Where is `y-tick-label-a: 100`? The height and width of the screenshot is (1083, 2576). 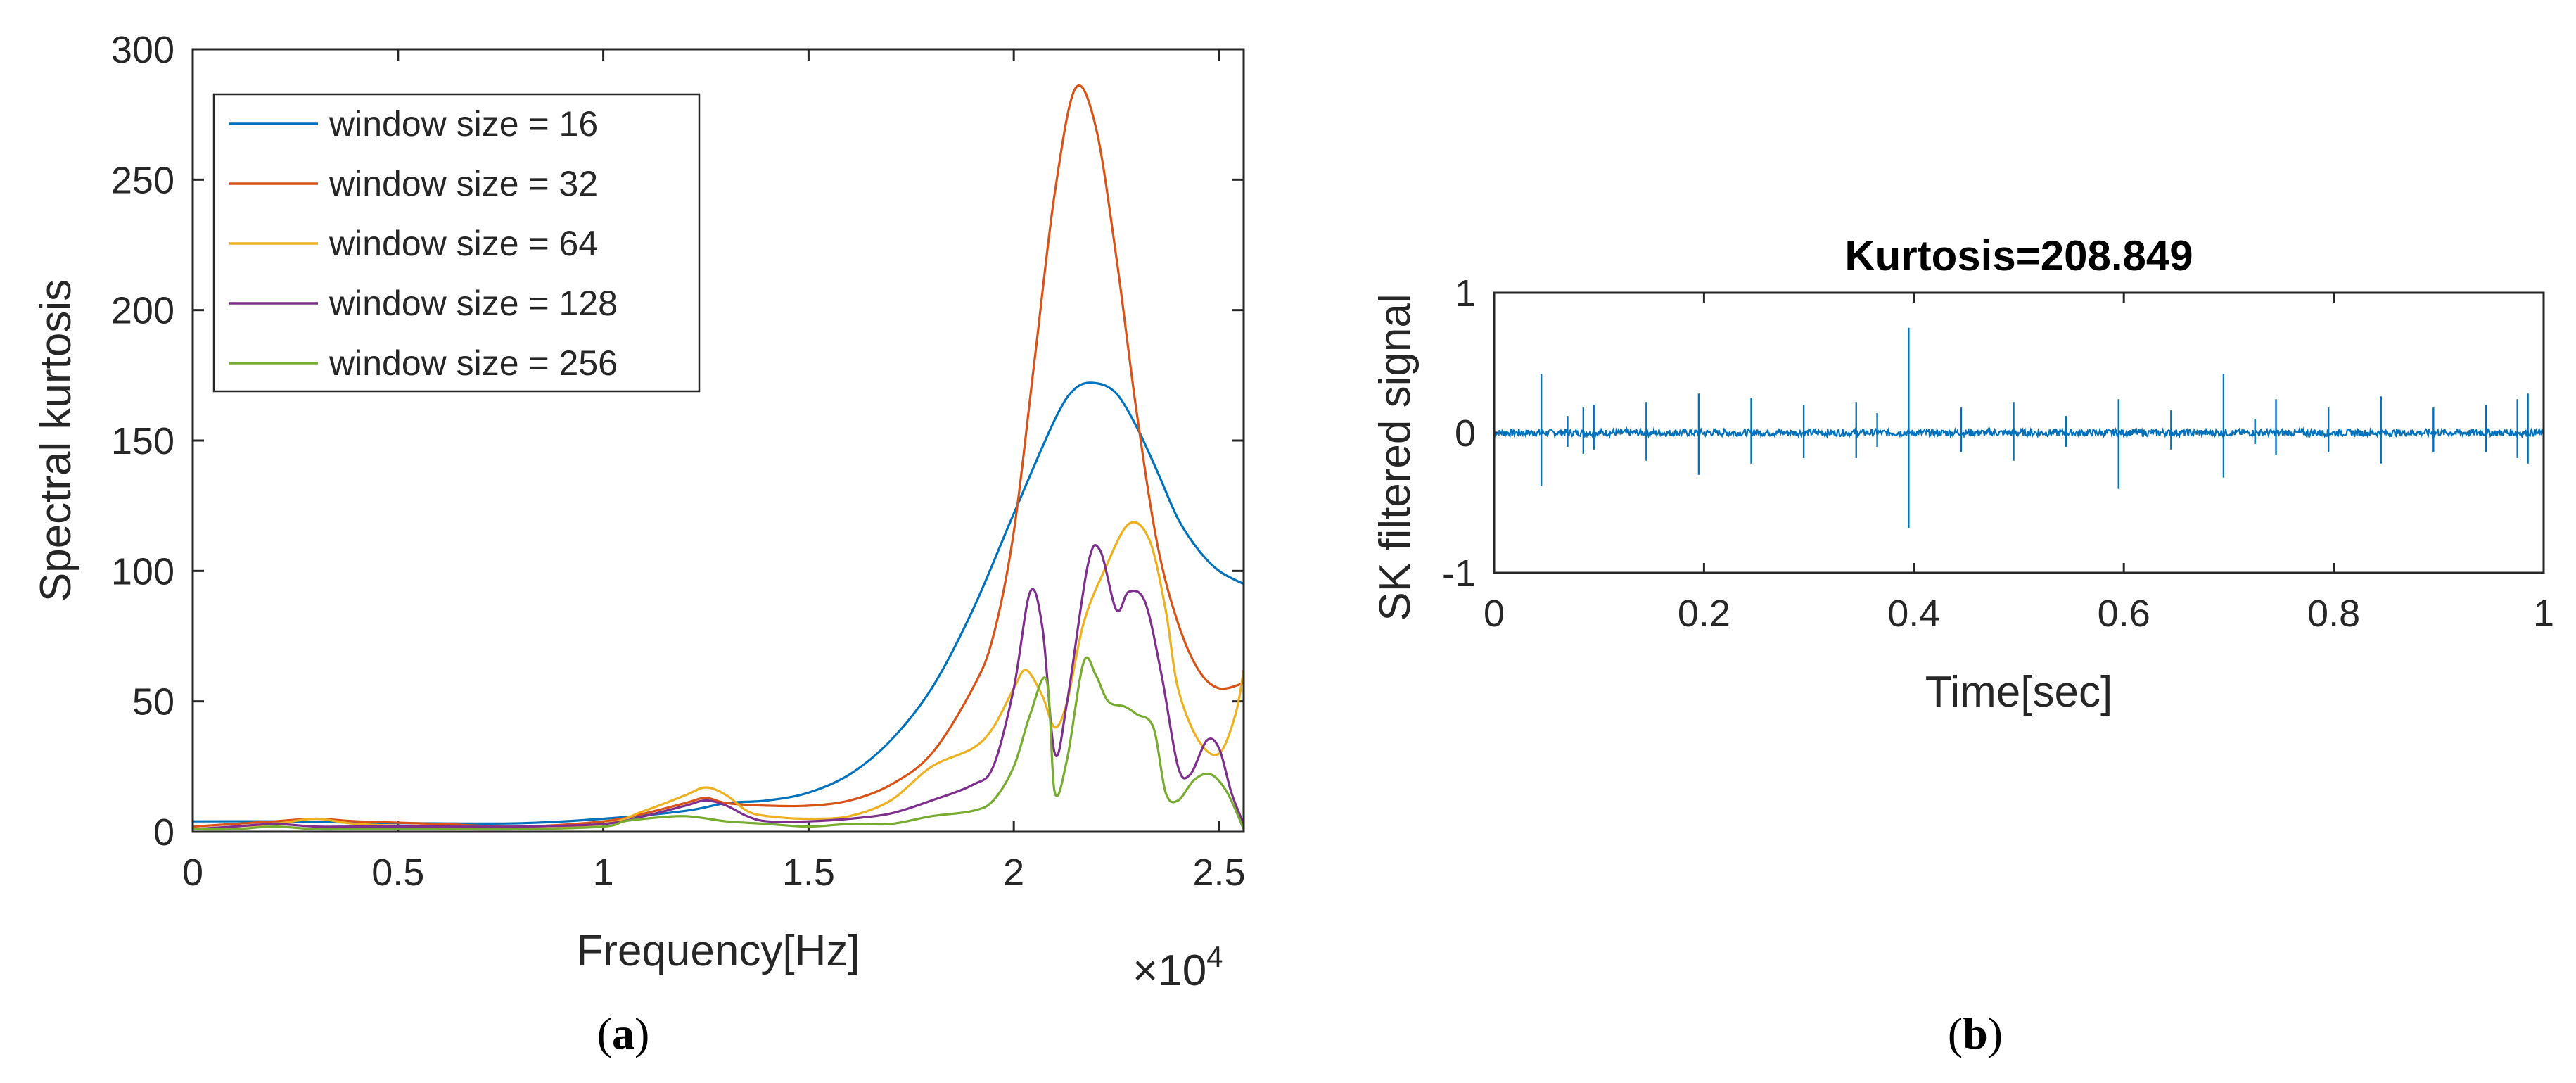 y-tick-label-a: 100 is located at coordinates (142, 571).